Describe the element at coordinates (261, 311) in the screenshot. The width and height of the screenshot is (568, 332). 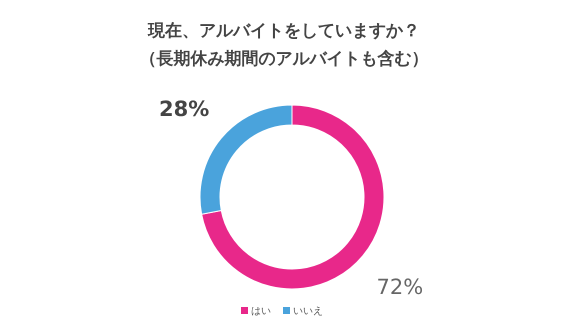
I see `legend-label: はい` at that location.